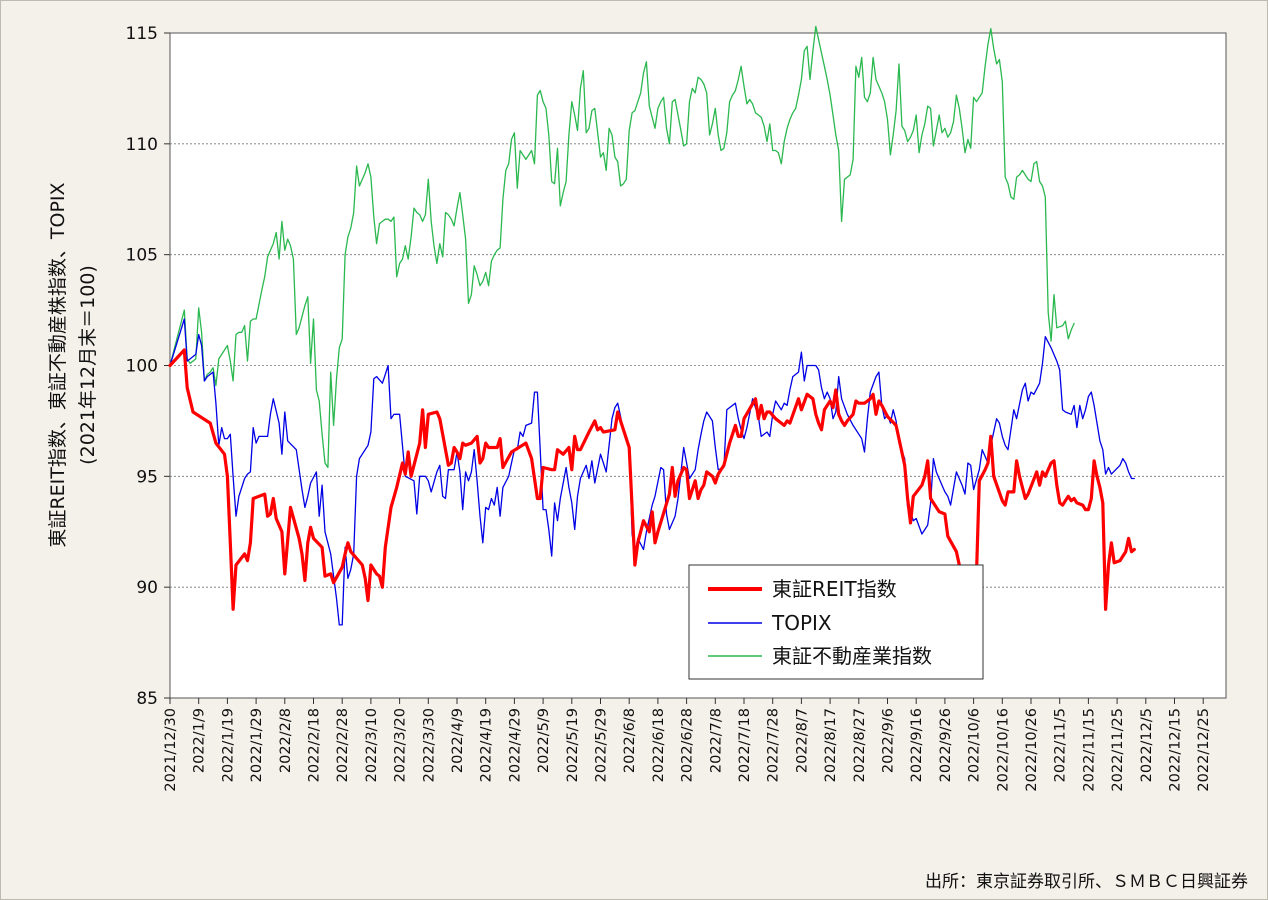 The width and height of the screenshot is (1268, 900). Describe the element at coordinates (458, 740) in the screenshot. I see `x-tick-label: 2022/4/9` at that location.